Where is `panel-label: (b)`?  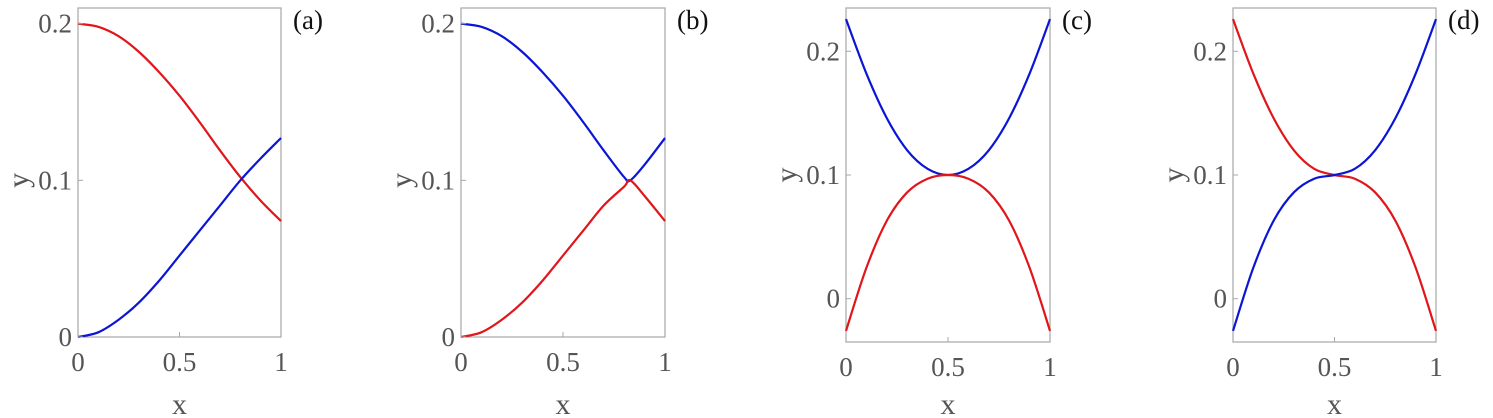
panel-label: (b) is located at coordinates (692, 20).